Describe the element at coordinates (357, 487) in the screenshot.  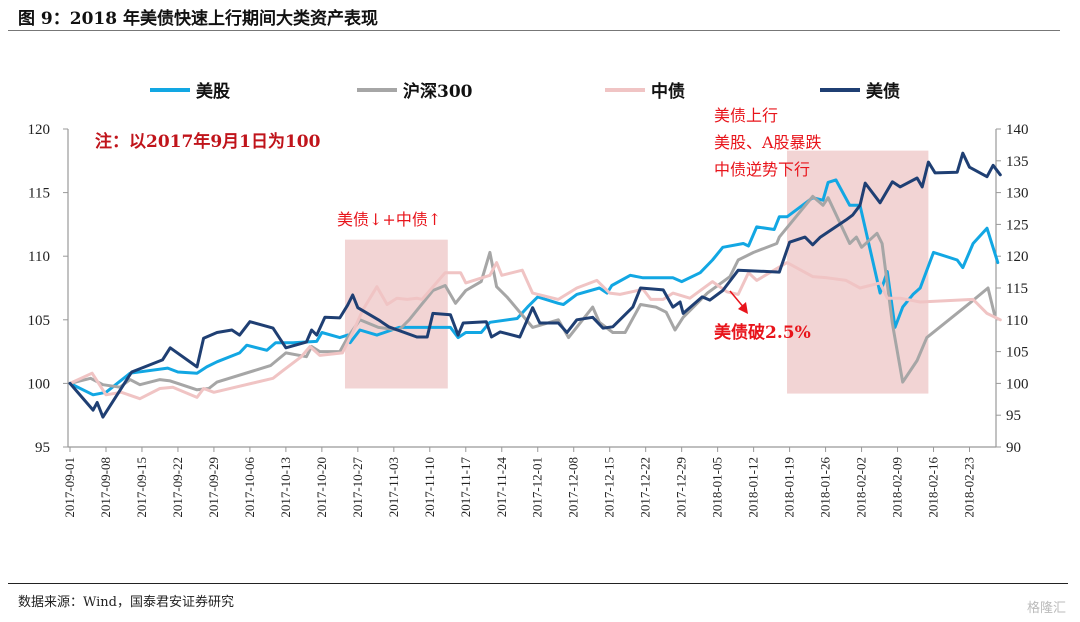
I see `x-tick-label: 2017-10-27` at that location.